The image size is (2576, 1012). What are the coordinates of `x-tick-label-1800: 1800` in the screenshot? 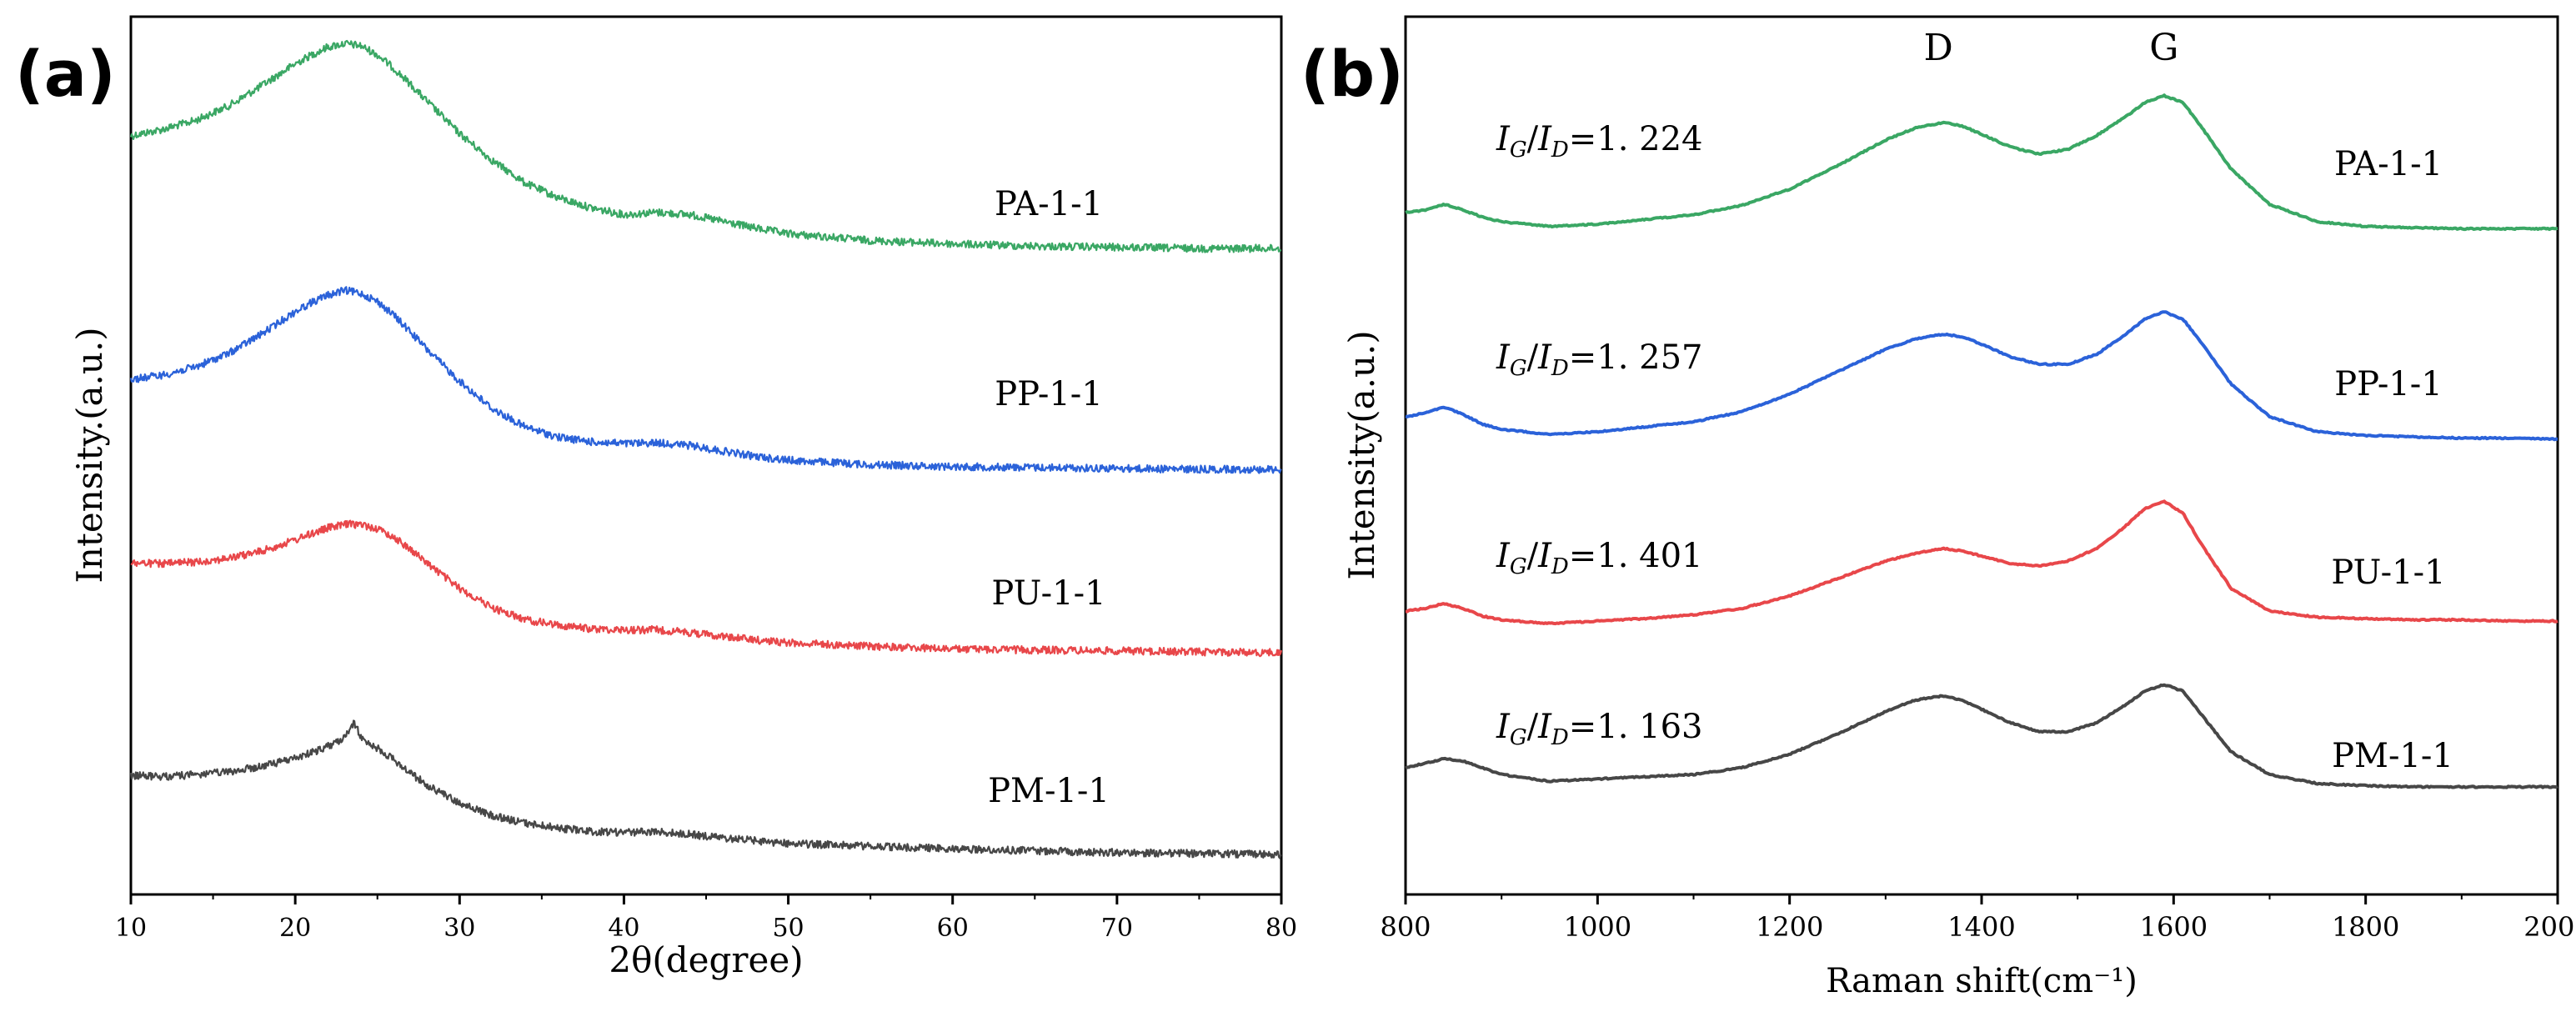 It's located at (2365, 927).